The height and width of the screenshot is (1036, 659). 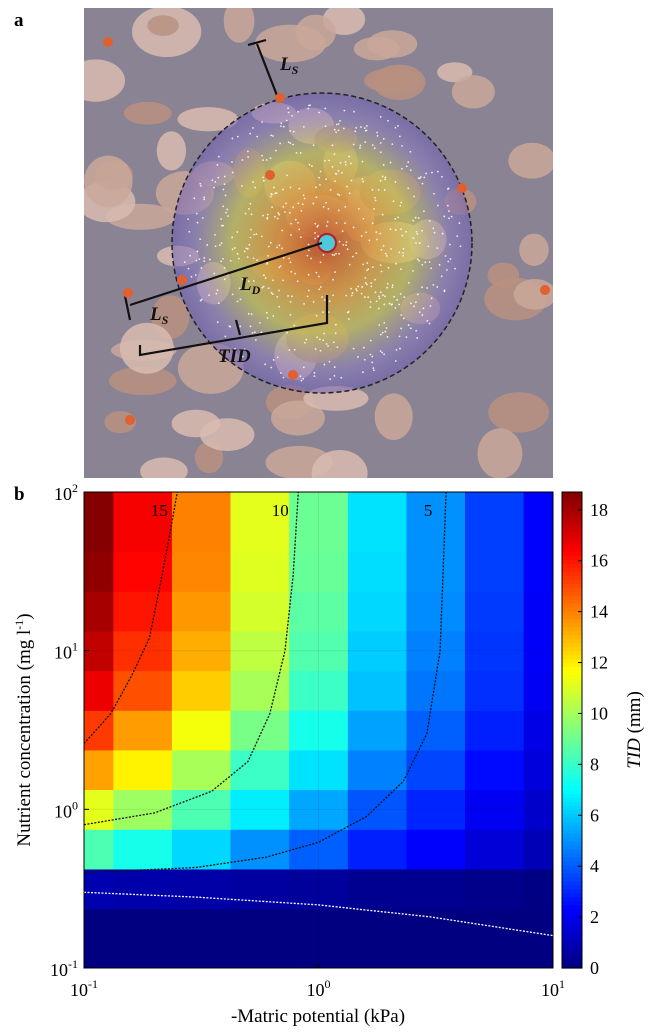 I want to click on tick-exponent: 1, so click(x=562, y=984).